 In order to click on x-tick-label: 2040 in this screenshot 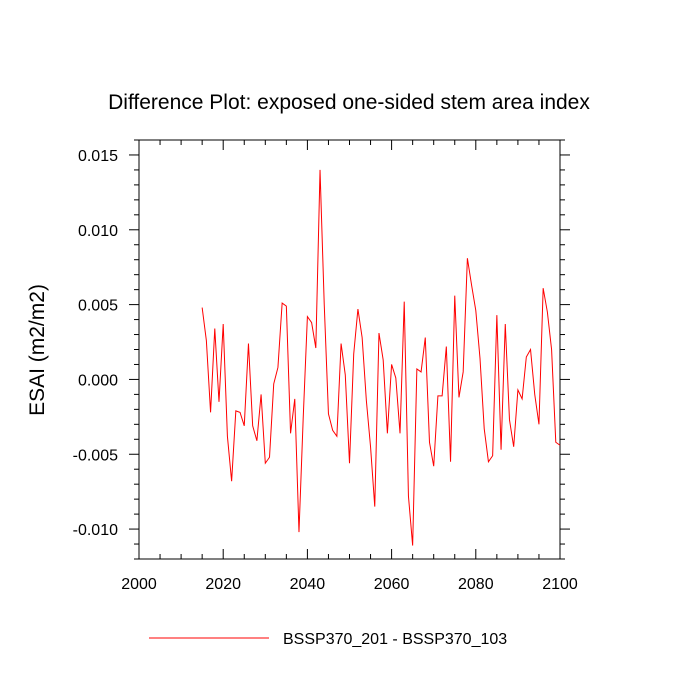, I will do `click(308, 584)`.